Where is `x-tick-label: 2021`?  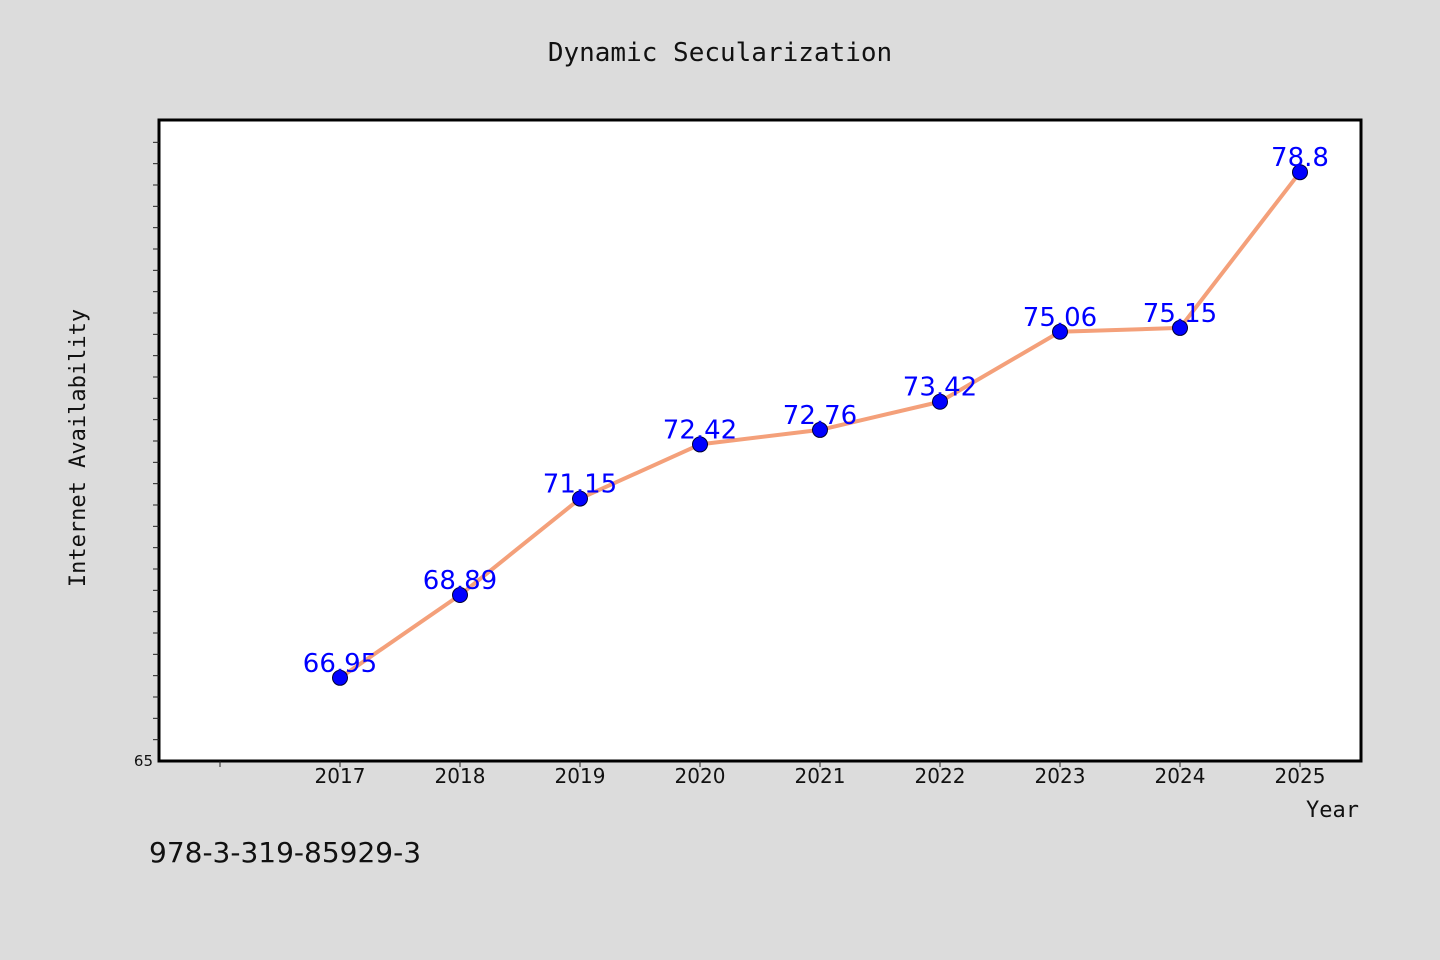 x-tick-label: 2021 is located at coordinates (820, 776).